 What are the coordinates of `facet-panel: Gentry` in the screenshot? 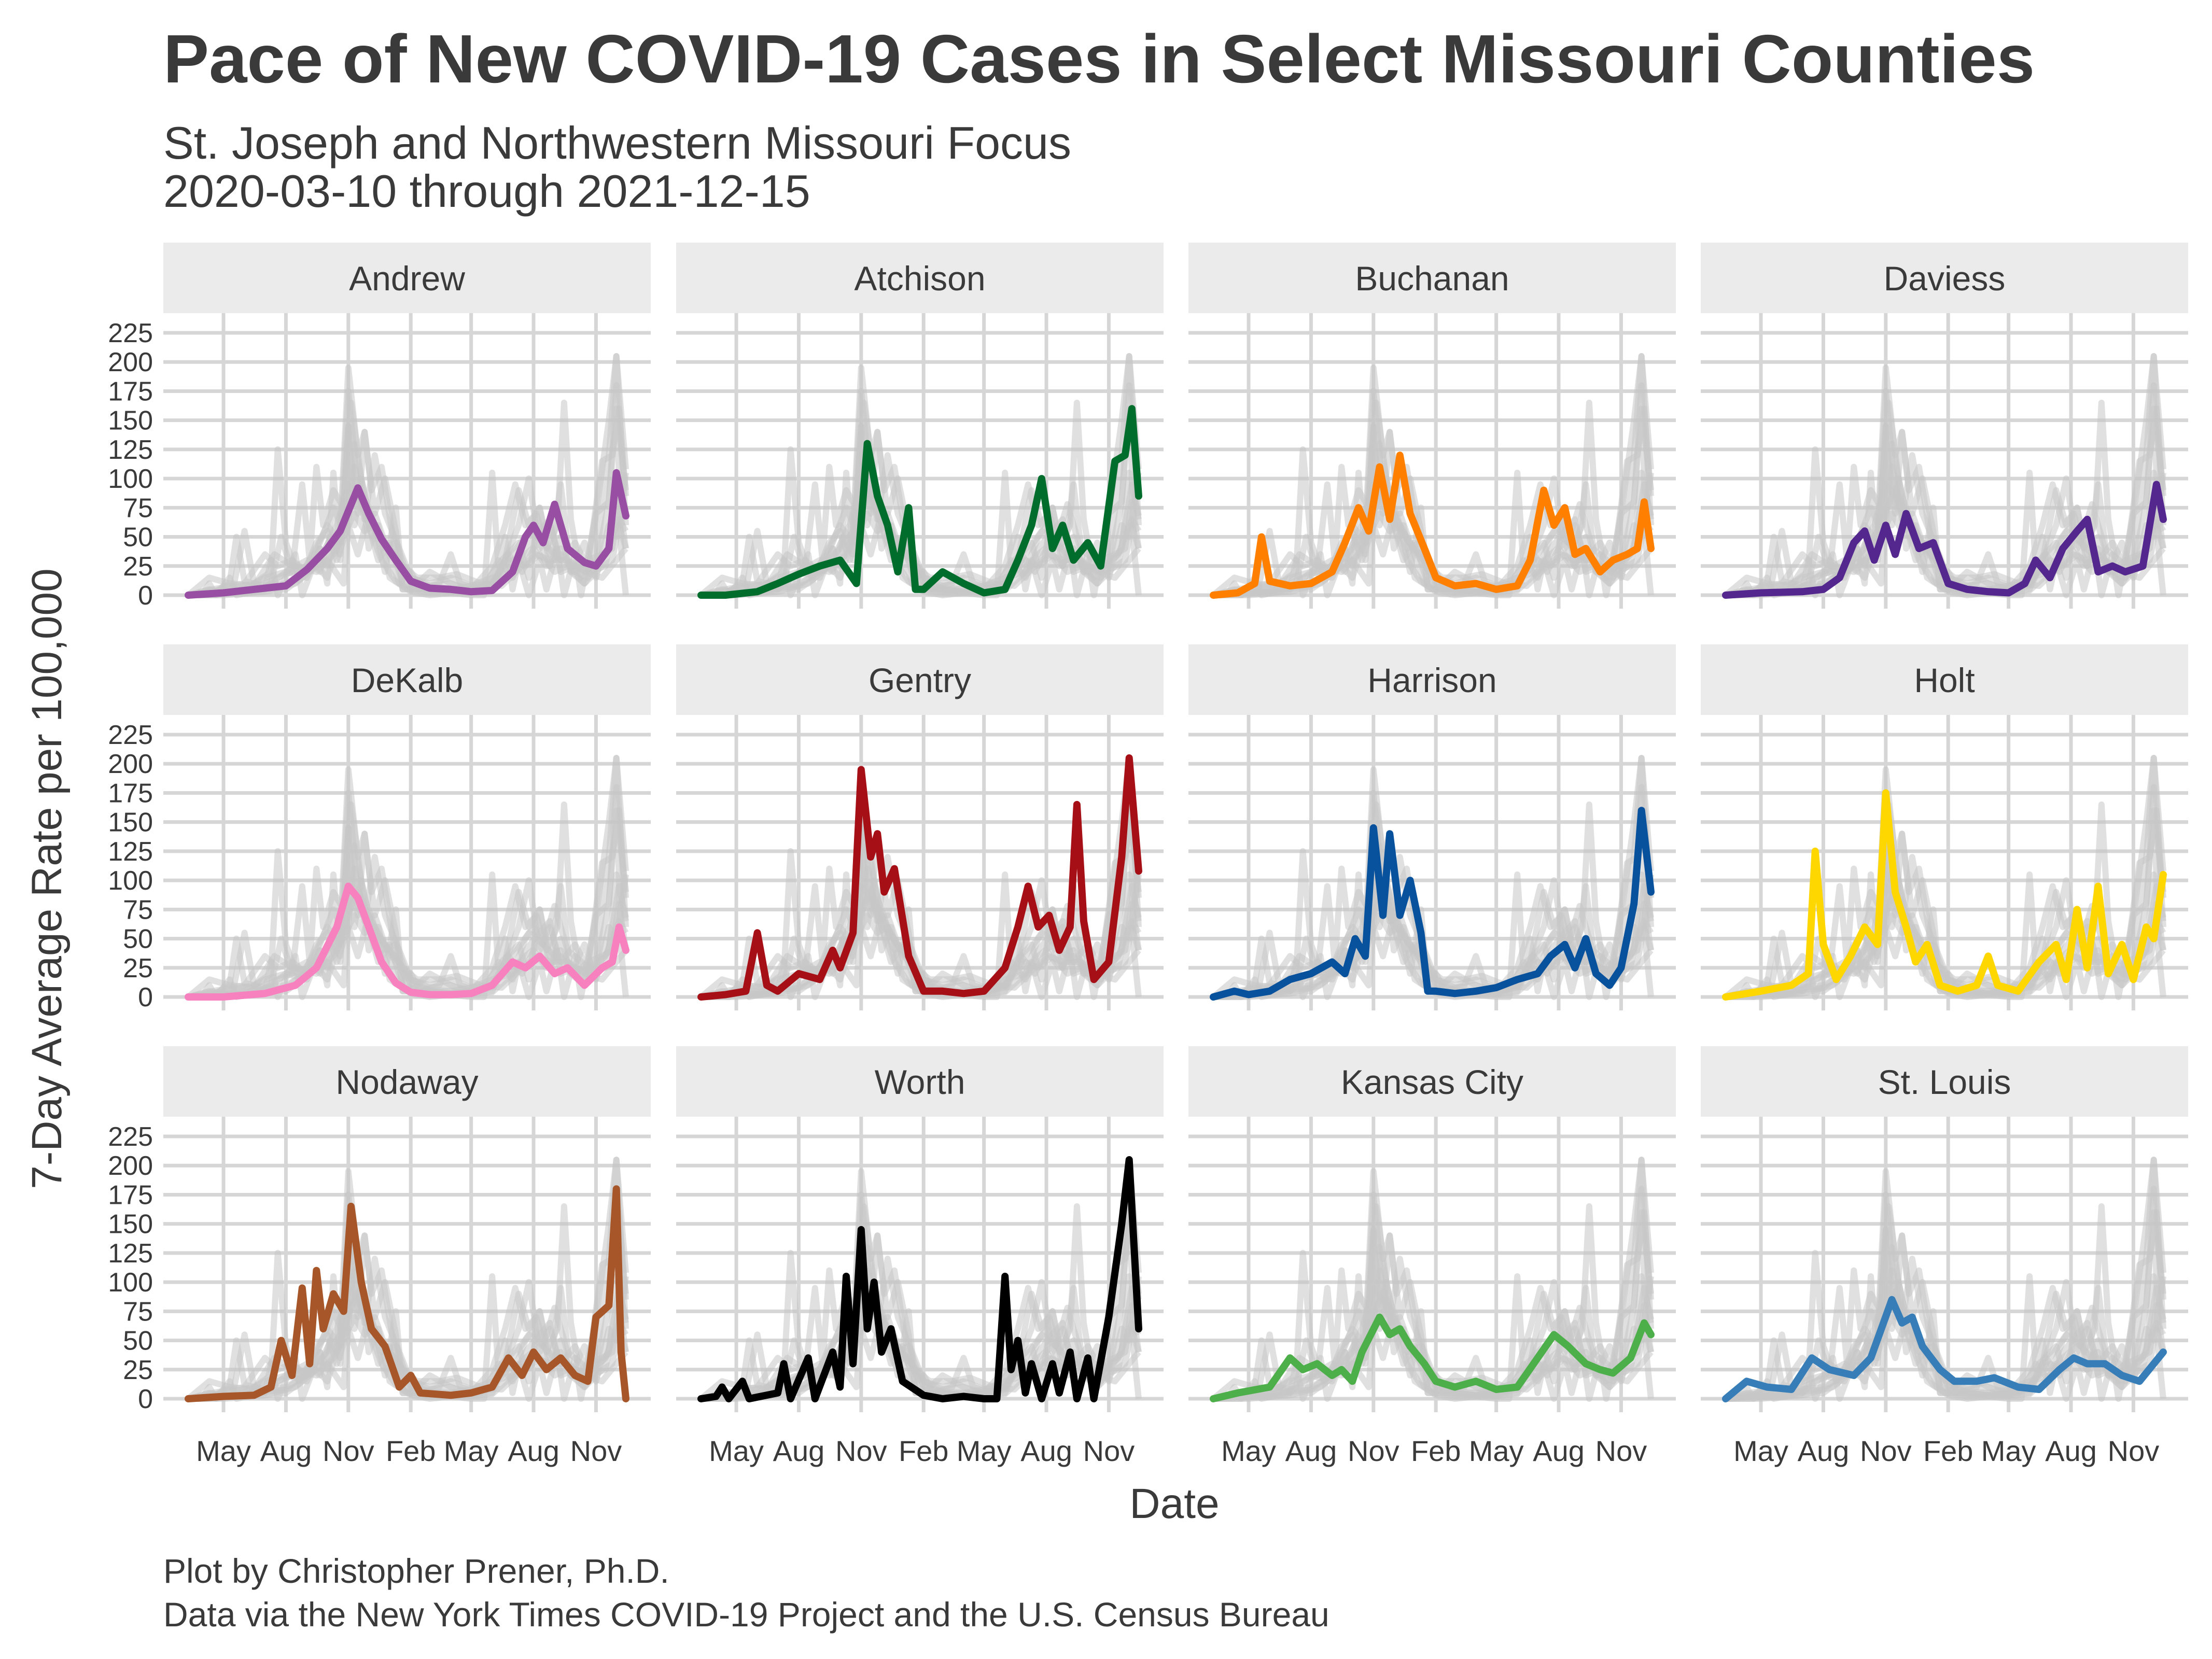 It's located at (920, 827).